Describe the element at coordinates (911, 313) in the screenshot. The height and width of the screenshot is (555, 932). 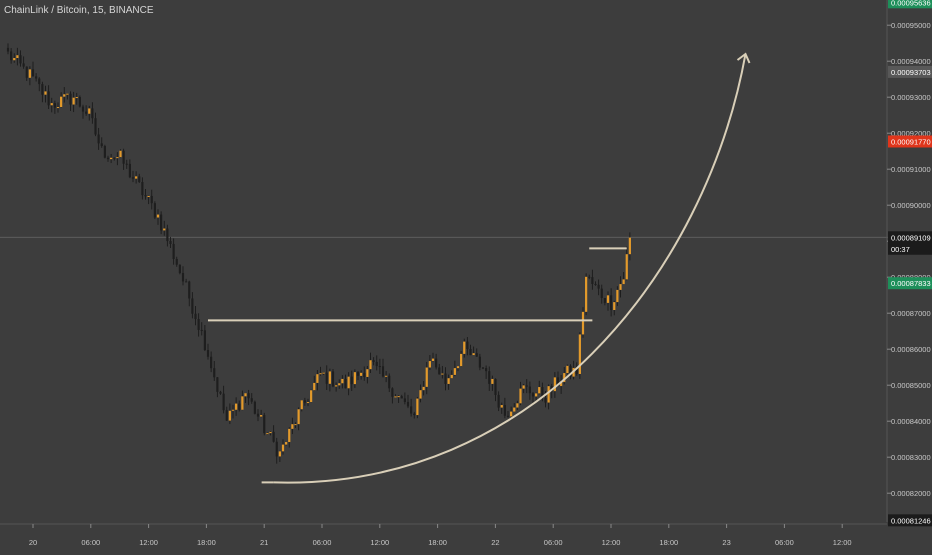
I see `y-tick-label: 0.00087000` at that location.